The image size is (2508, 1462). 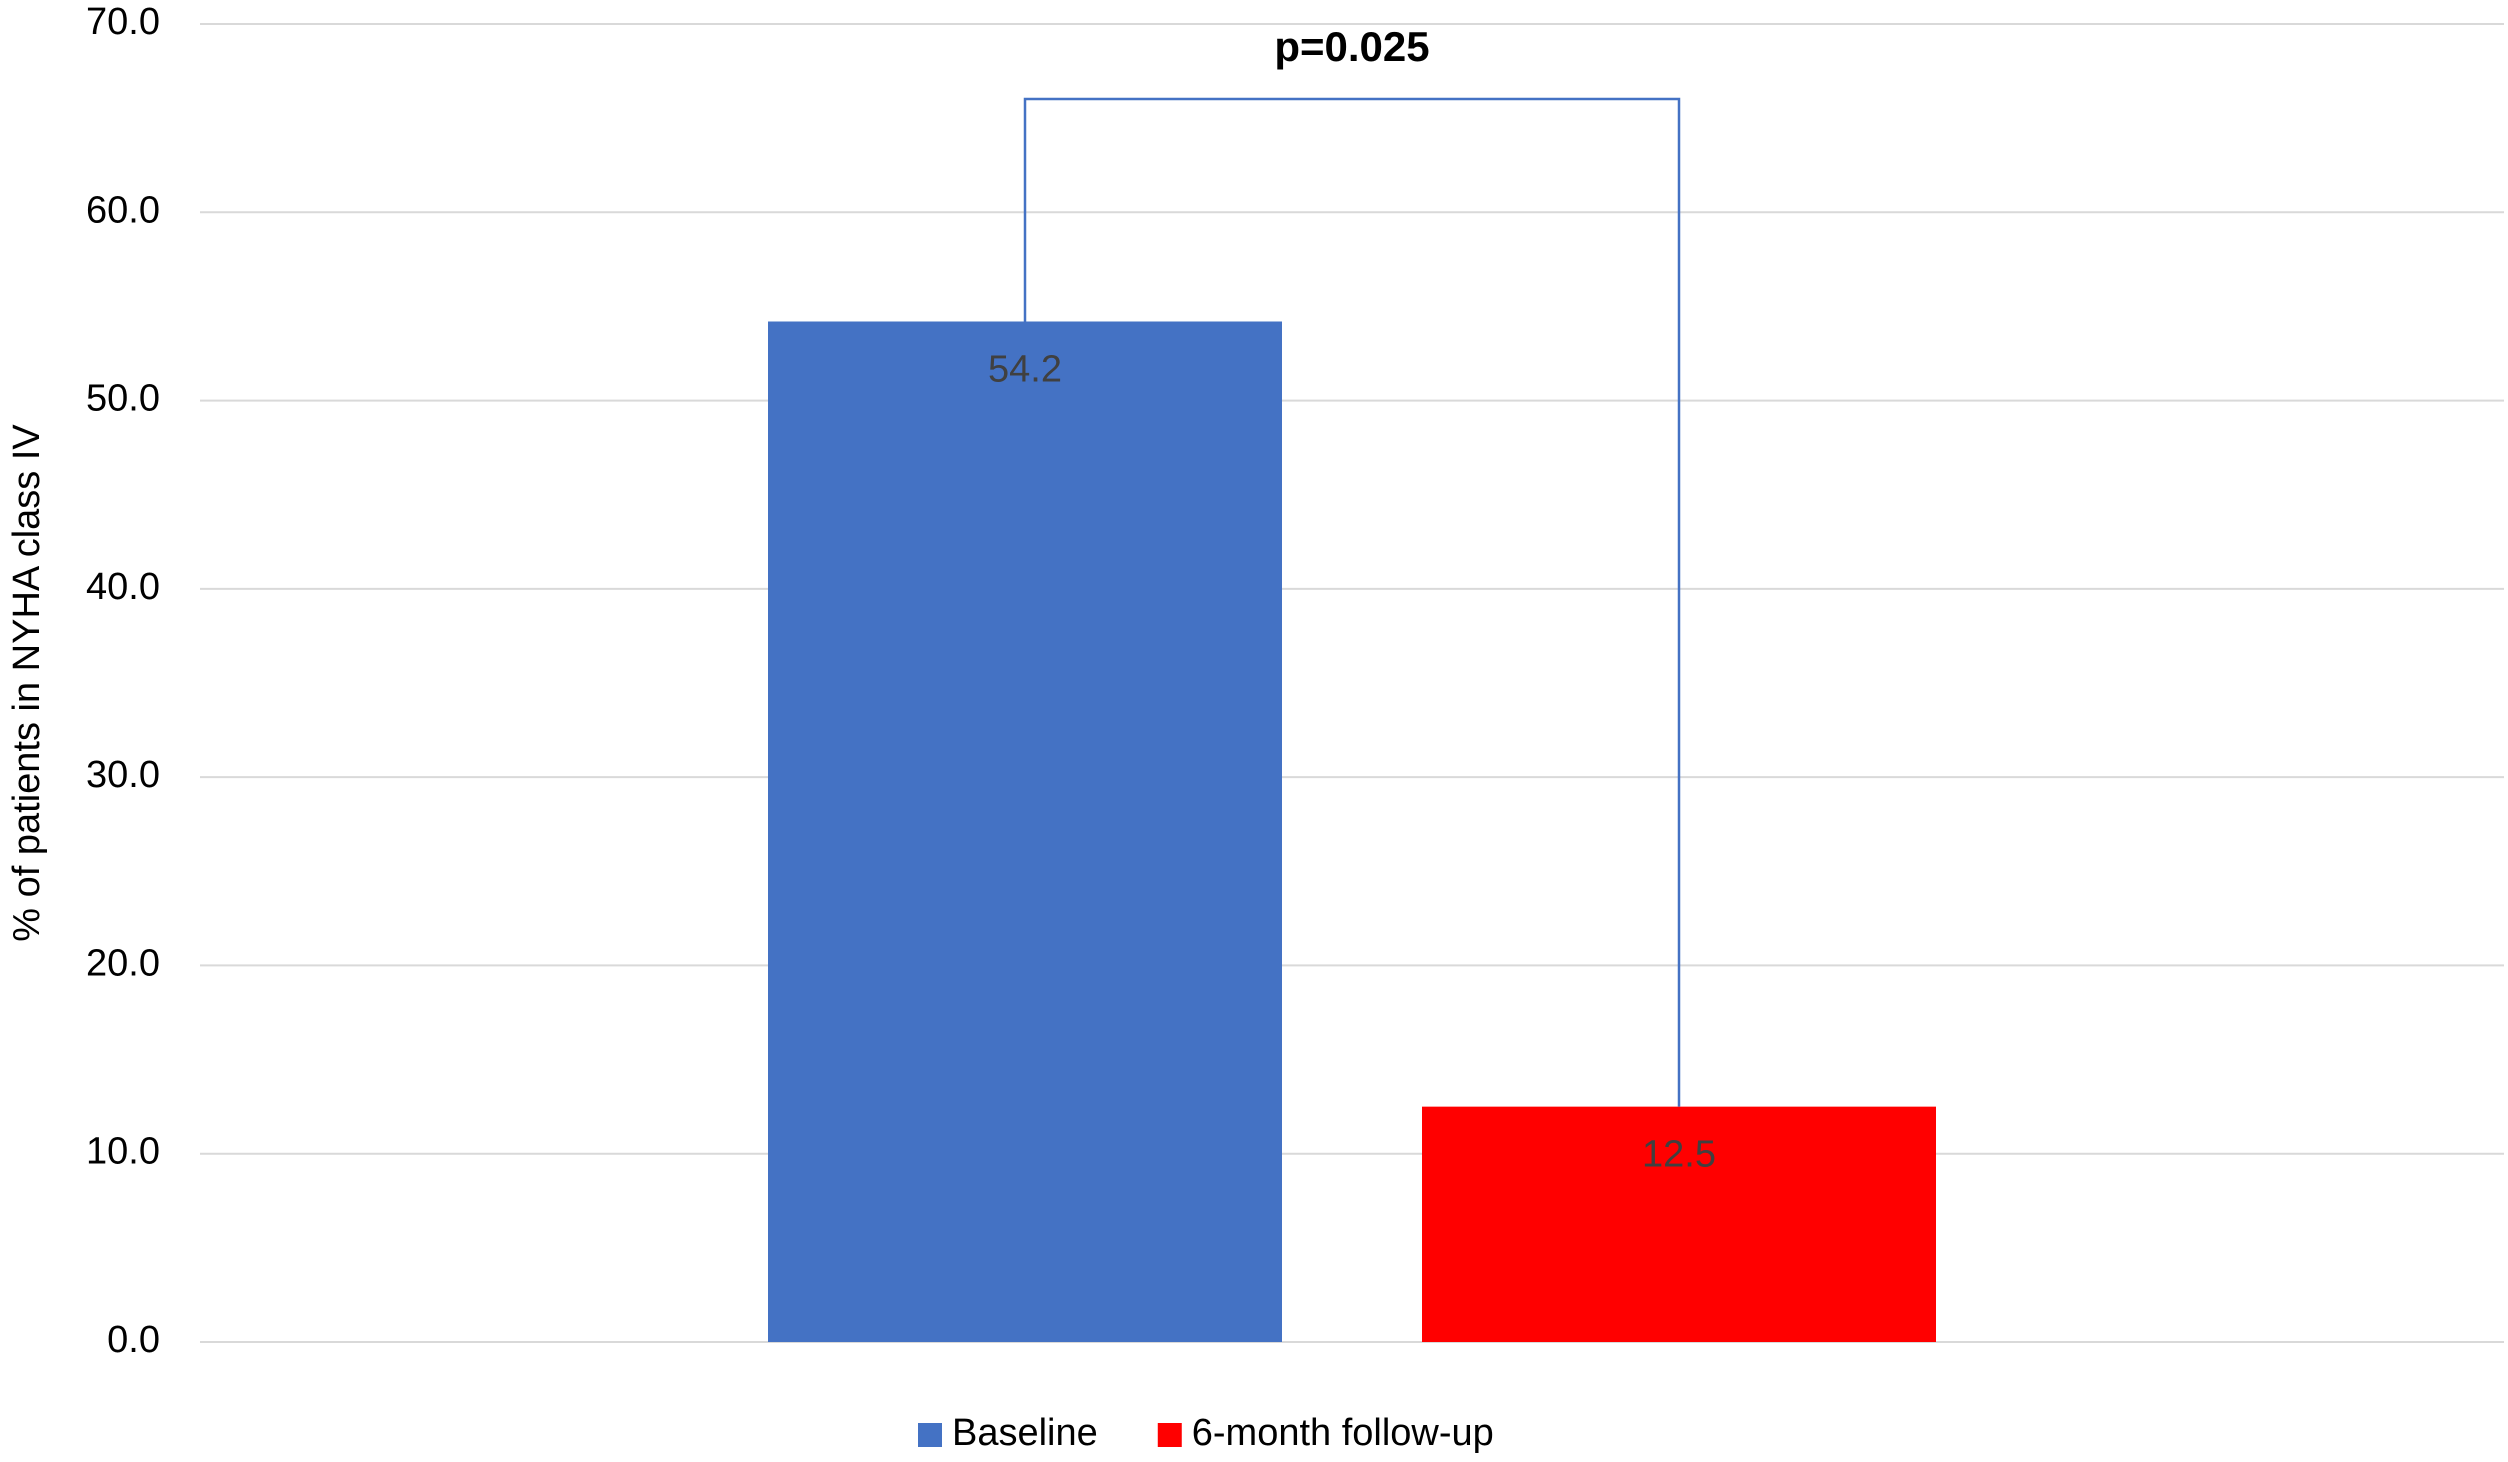 What do you see at coordinates (123, 22) in the screenshot?
I see `y-tick-label: 70.0` at bounding box center [123, 22].